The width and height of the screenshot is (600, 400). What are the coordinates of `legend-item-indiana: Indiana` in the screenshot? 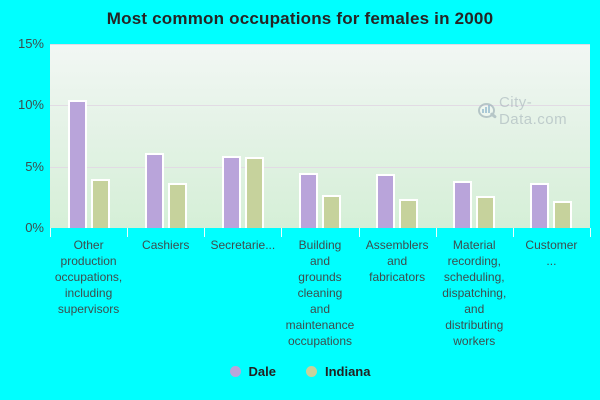 It's located at (338, 371).